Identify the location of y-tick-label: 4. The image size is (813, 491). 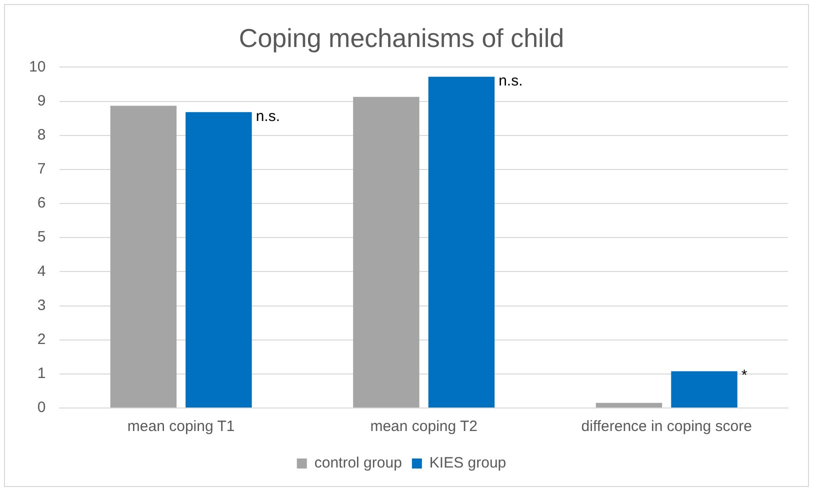
(41, 271).